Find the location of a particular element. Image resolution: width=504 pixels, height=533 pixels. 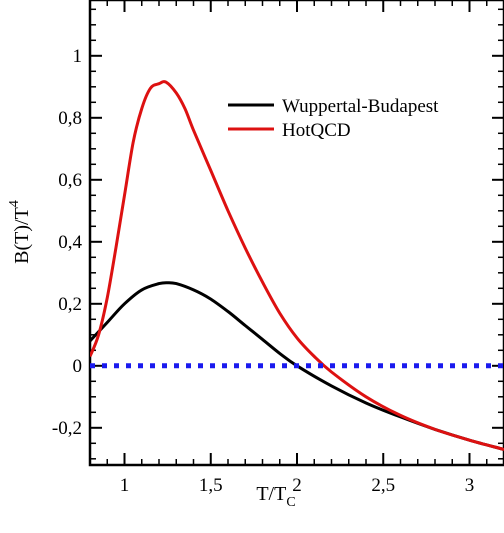

y-tick-label: 0,6 is located at coordinates (70, 180).